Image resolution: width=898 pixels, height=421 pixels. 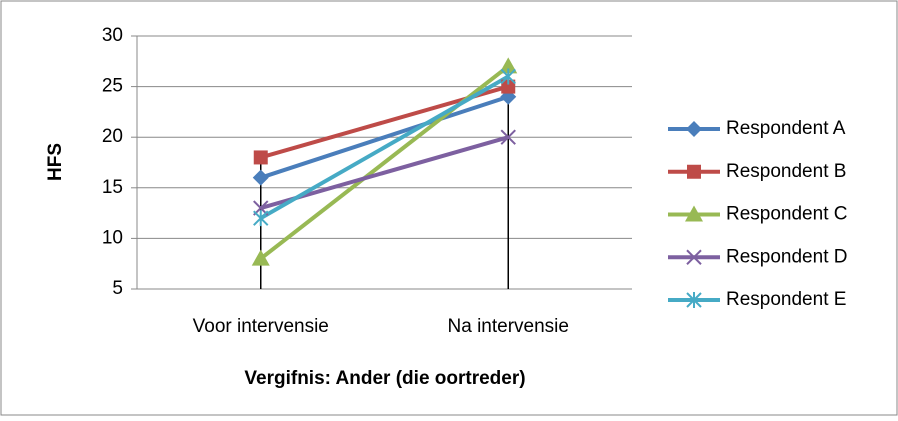 I want to click on legend-label: Respondent D, so click(x=786, y=256).